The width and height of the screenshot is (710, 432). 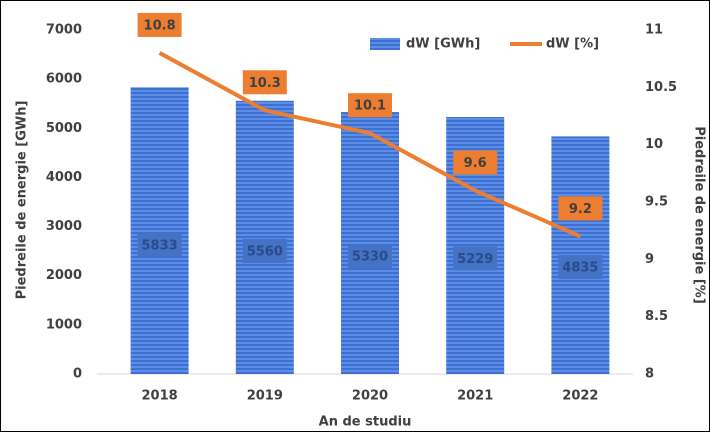 What do you see at coordinates (370, 396) in the screenshot?
I see `x-tick-label: 2020` at bounding box center [370, 396].